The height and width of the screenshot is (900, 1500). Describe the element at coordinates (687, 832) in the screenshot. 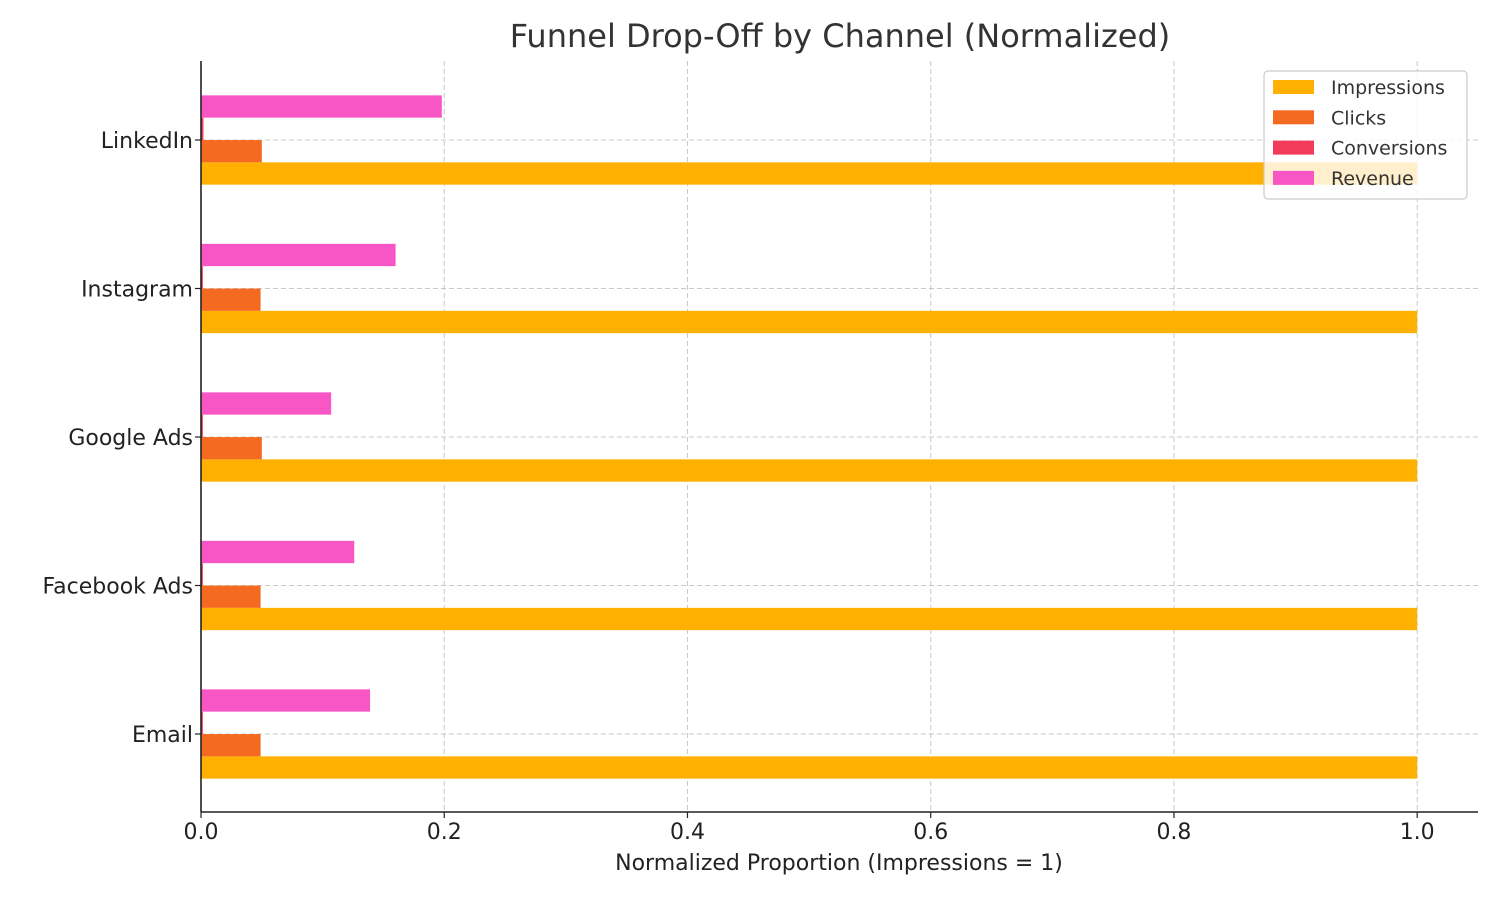

I see `x-tick-label: 0.4` at that location.